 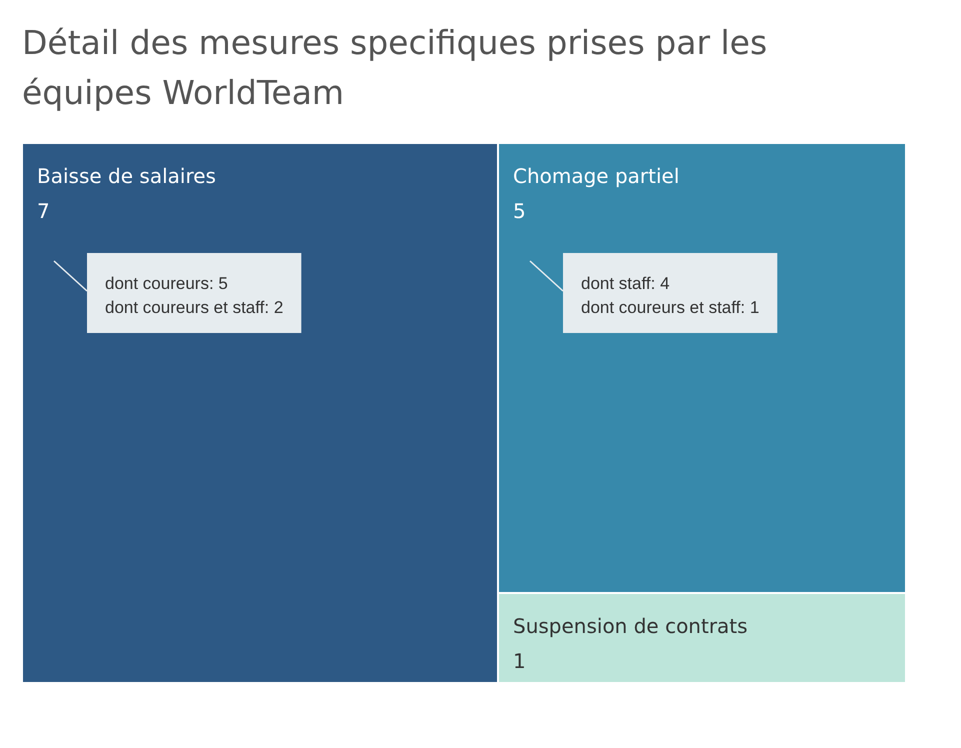 What do you see at coordinates (519, 211) in the screenshot?
I see `data-label: 5` at bounding box center [519, 211].